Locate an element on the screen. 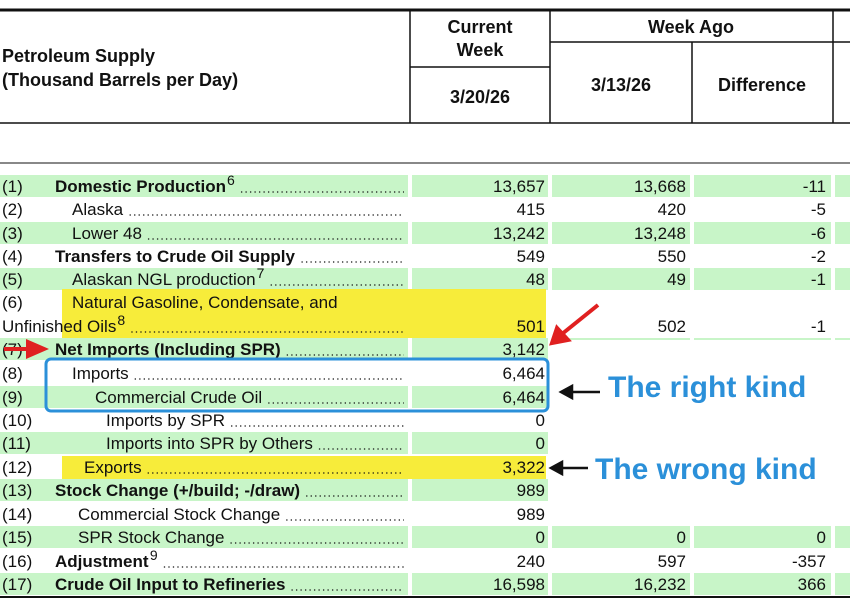 This screenshot has width=863, height=599. current-value: 3,322 is located at coordinates (523, 467).